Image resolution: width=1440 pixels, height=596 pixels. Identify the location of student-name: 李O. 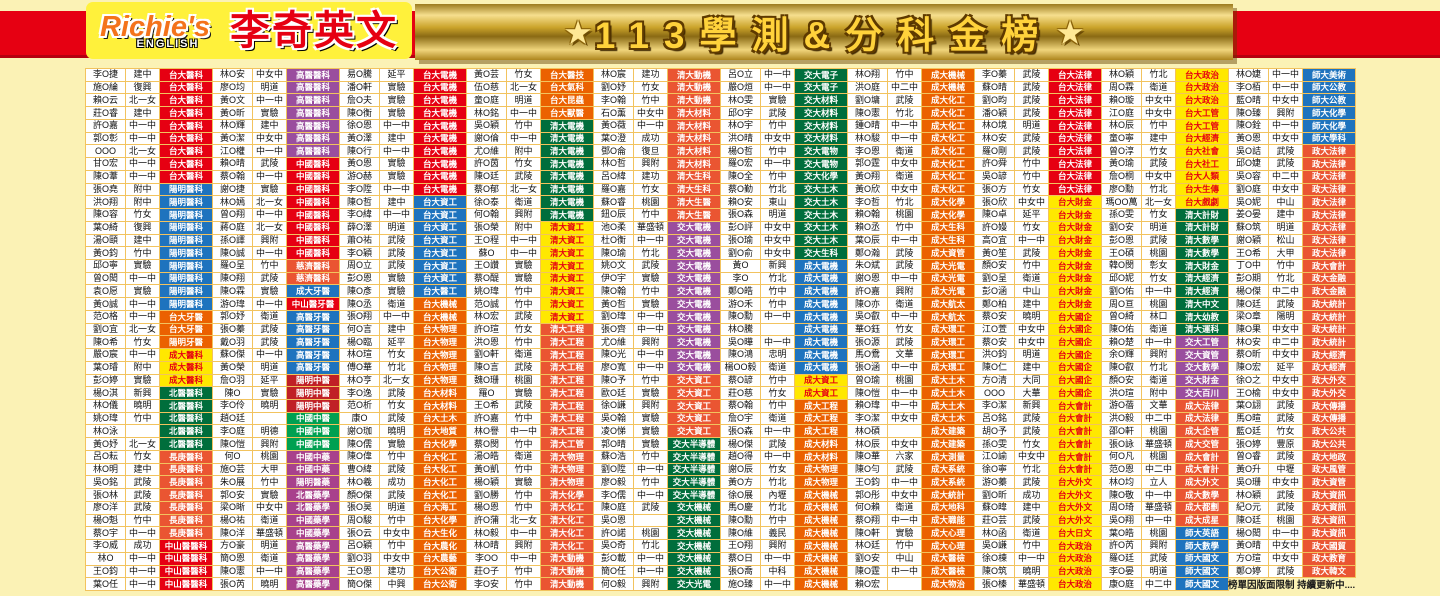
(741, 279).